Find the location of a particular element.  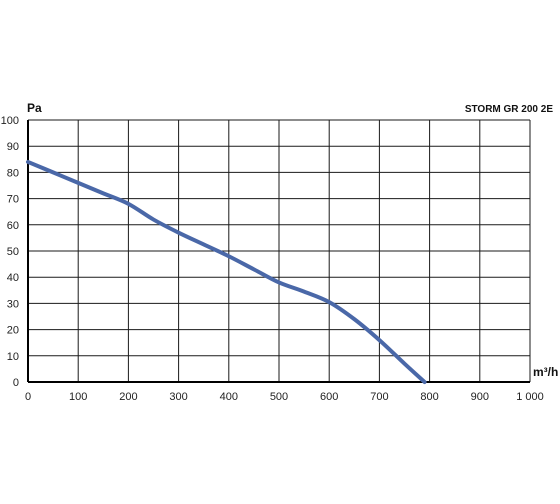

y-axis-label: Pa is located at coordinates (34, 108).